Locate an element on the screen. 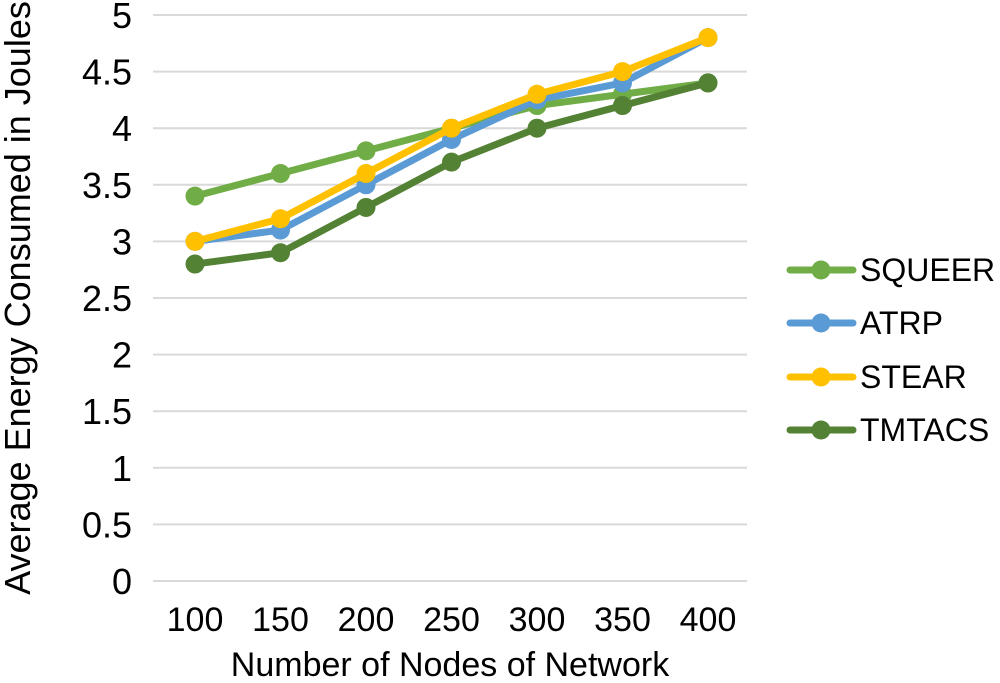 This screenshot has width=1000, height=683. y-tick-label: 1 is located at coordinates (122, 468).